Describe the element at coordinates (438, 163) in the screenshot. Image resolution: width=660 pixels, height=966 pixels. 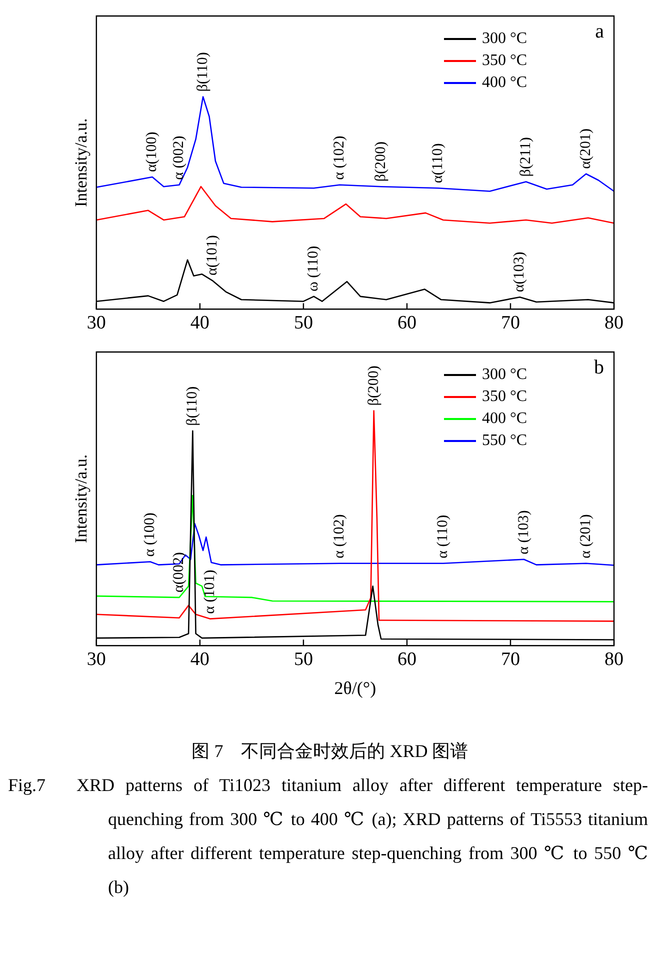
I see `annotation: α(110)` at that location.